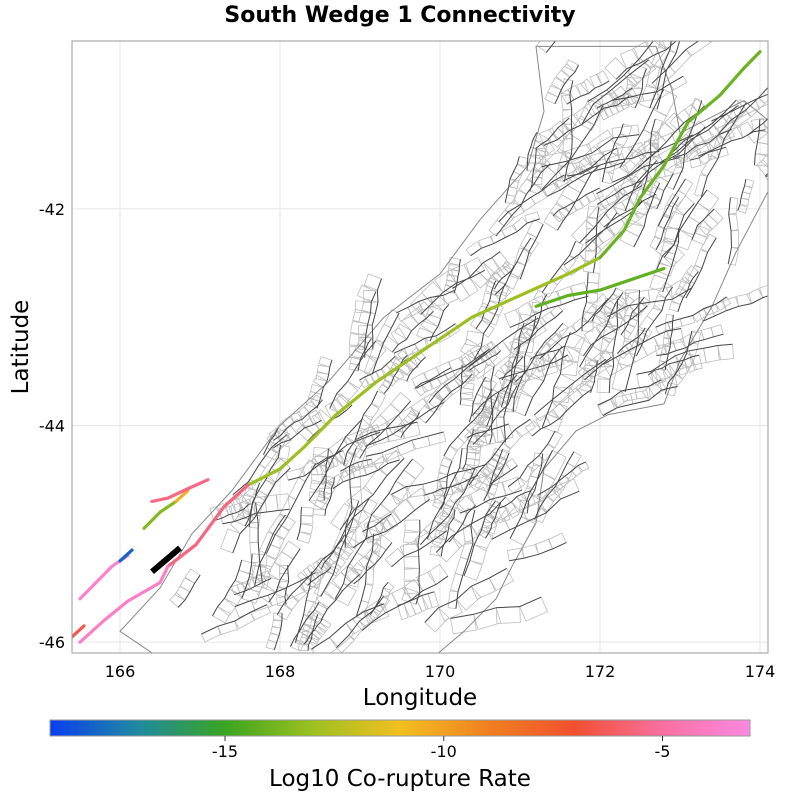 The height and width of the screenshot is (800, 800). Describe the element at coordinates (126, 555) in the screenshot. I see `co-rupture-fault-fiordland-tip` at that location.